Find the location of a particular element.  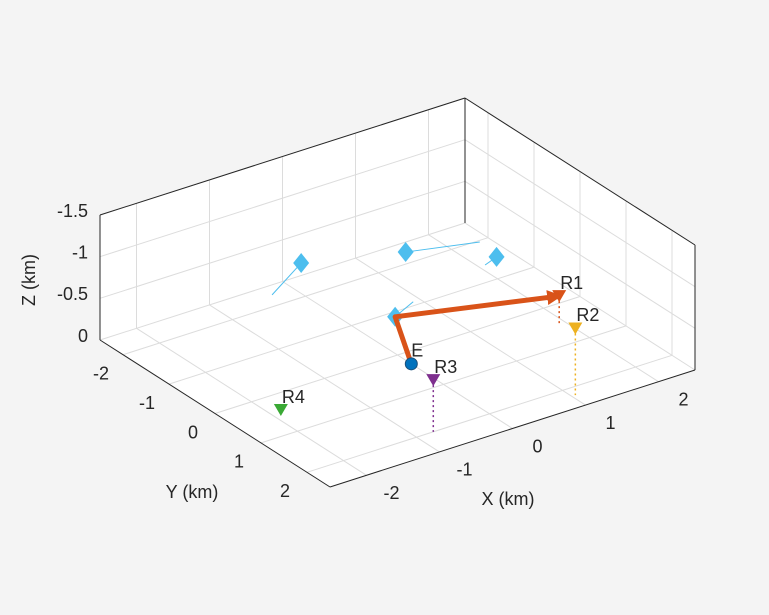

receiver-label: R4 is located at coordinates (293, 397).